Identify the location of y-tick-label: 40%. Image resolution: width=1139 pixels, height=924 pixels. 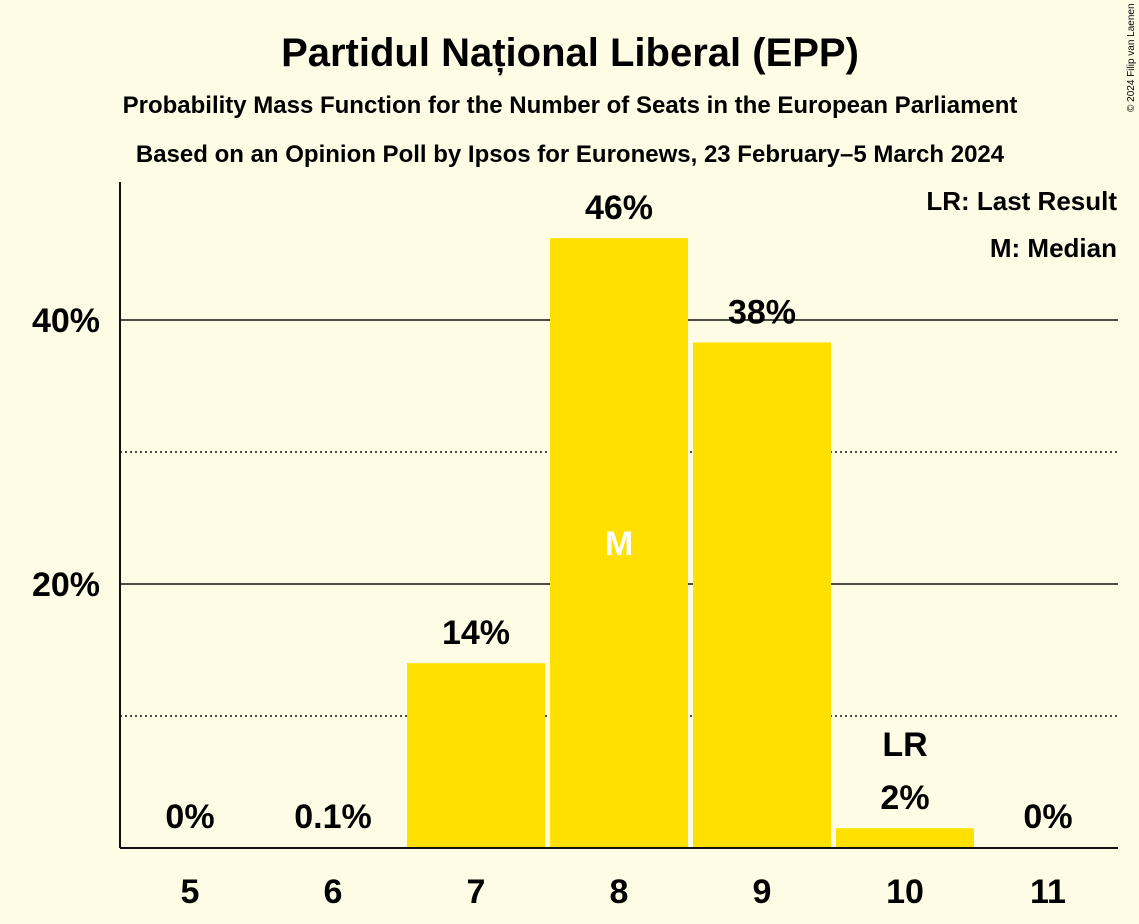
(66, 321).